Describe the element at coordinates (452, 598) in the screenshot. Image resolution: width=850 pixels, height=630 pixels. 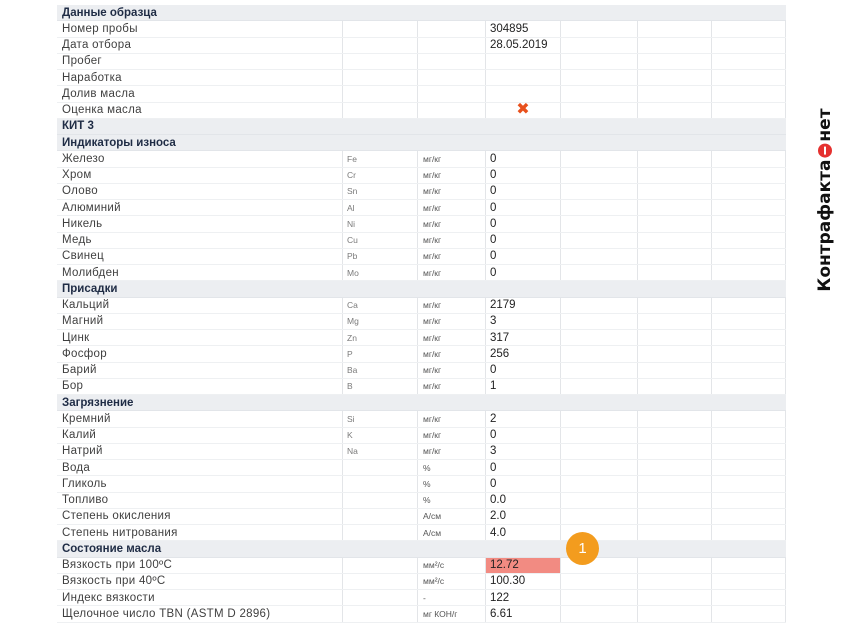
I see `unit: -` at that location.